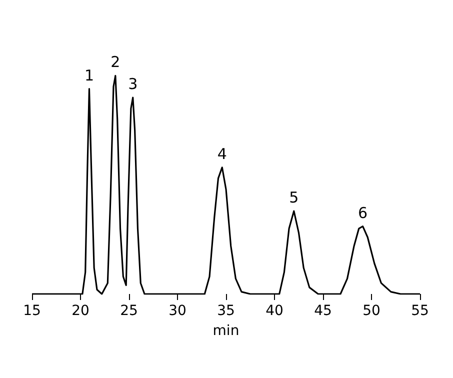  What do you see at coordinates (222, 153) in the screenshot?
I see `annotation: 4` at bounding box center [222, 153].